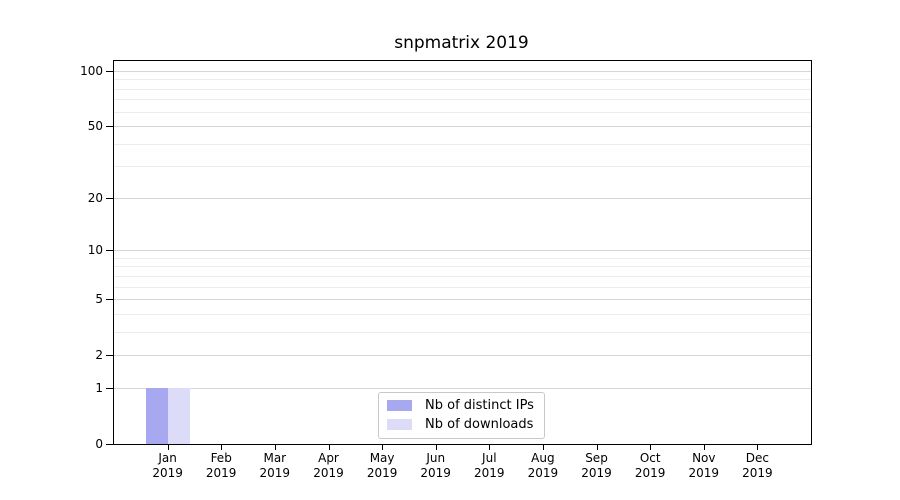 This screenshot has height=500, width=900. I want to click on x-tick-label-dec: Dec 2019, so click(757, 466).